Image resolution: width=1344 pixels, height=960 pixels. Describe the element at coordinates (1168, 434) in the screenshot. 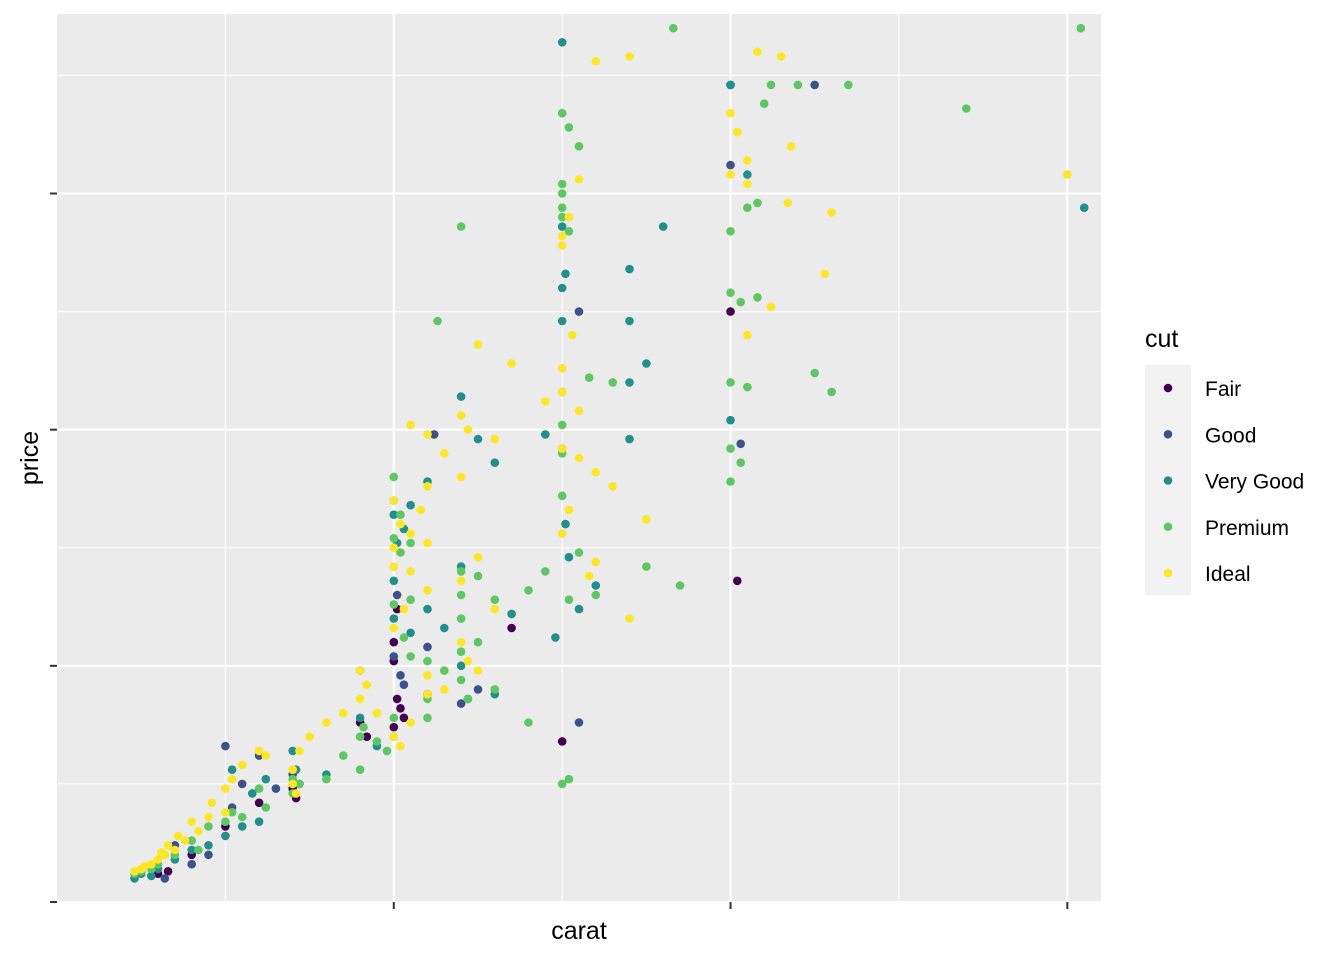

I see `legend-key-good` at that location.